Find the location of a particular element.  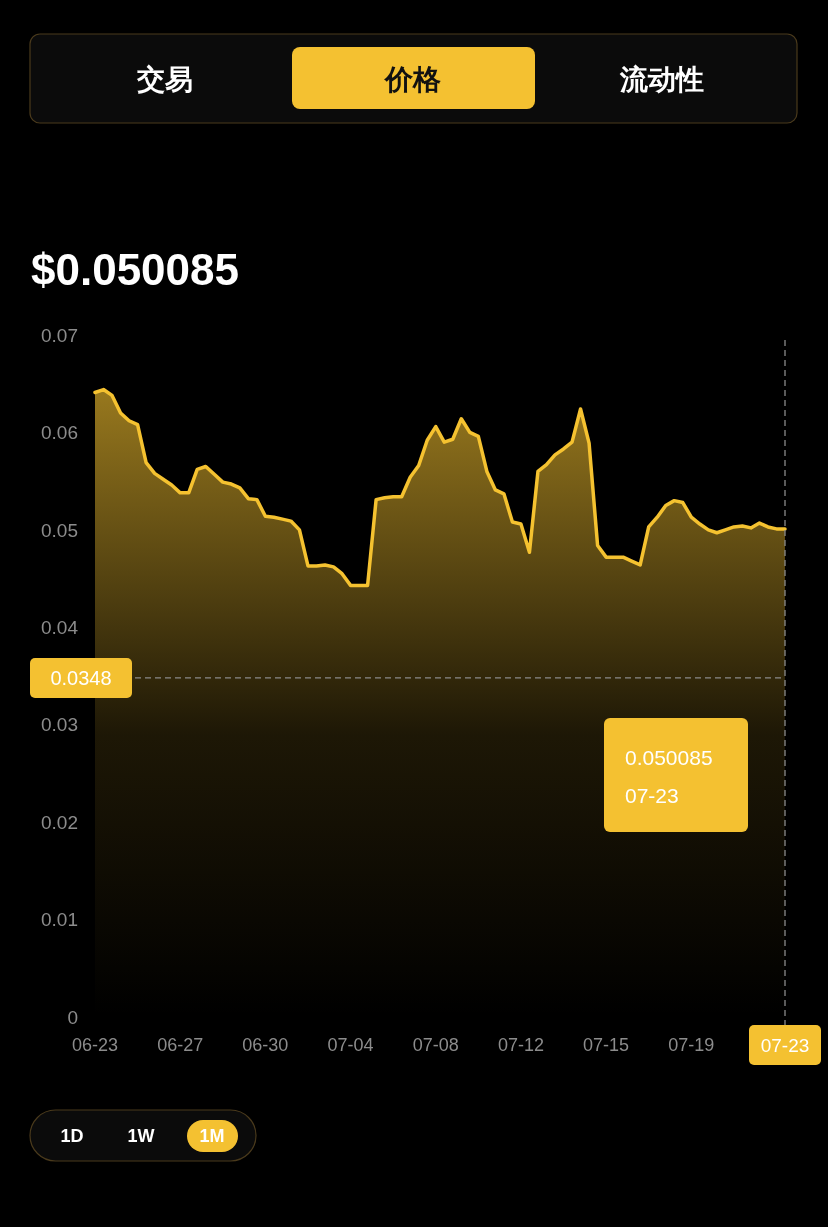

x-tick-label: 06-27 is located at coordinates (180, 1045).